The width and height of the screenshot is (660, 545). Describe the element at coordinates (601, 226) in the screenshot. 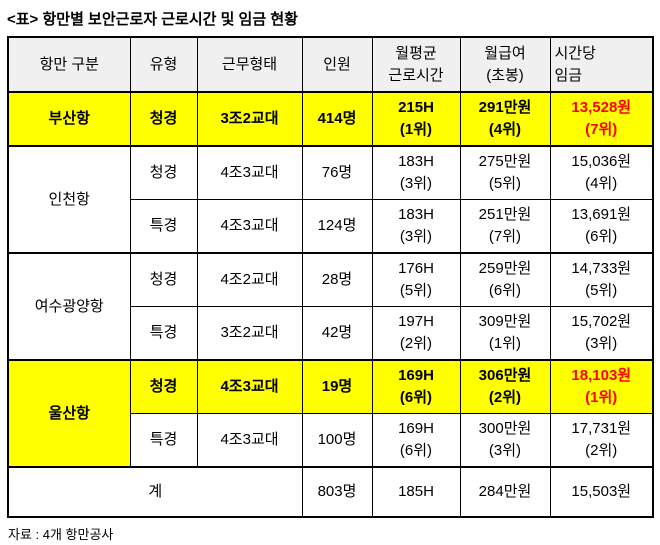

I see `cell-hourly-wage: 13,691원 (6위)` at that location.